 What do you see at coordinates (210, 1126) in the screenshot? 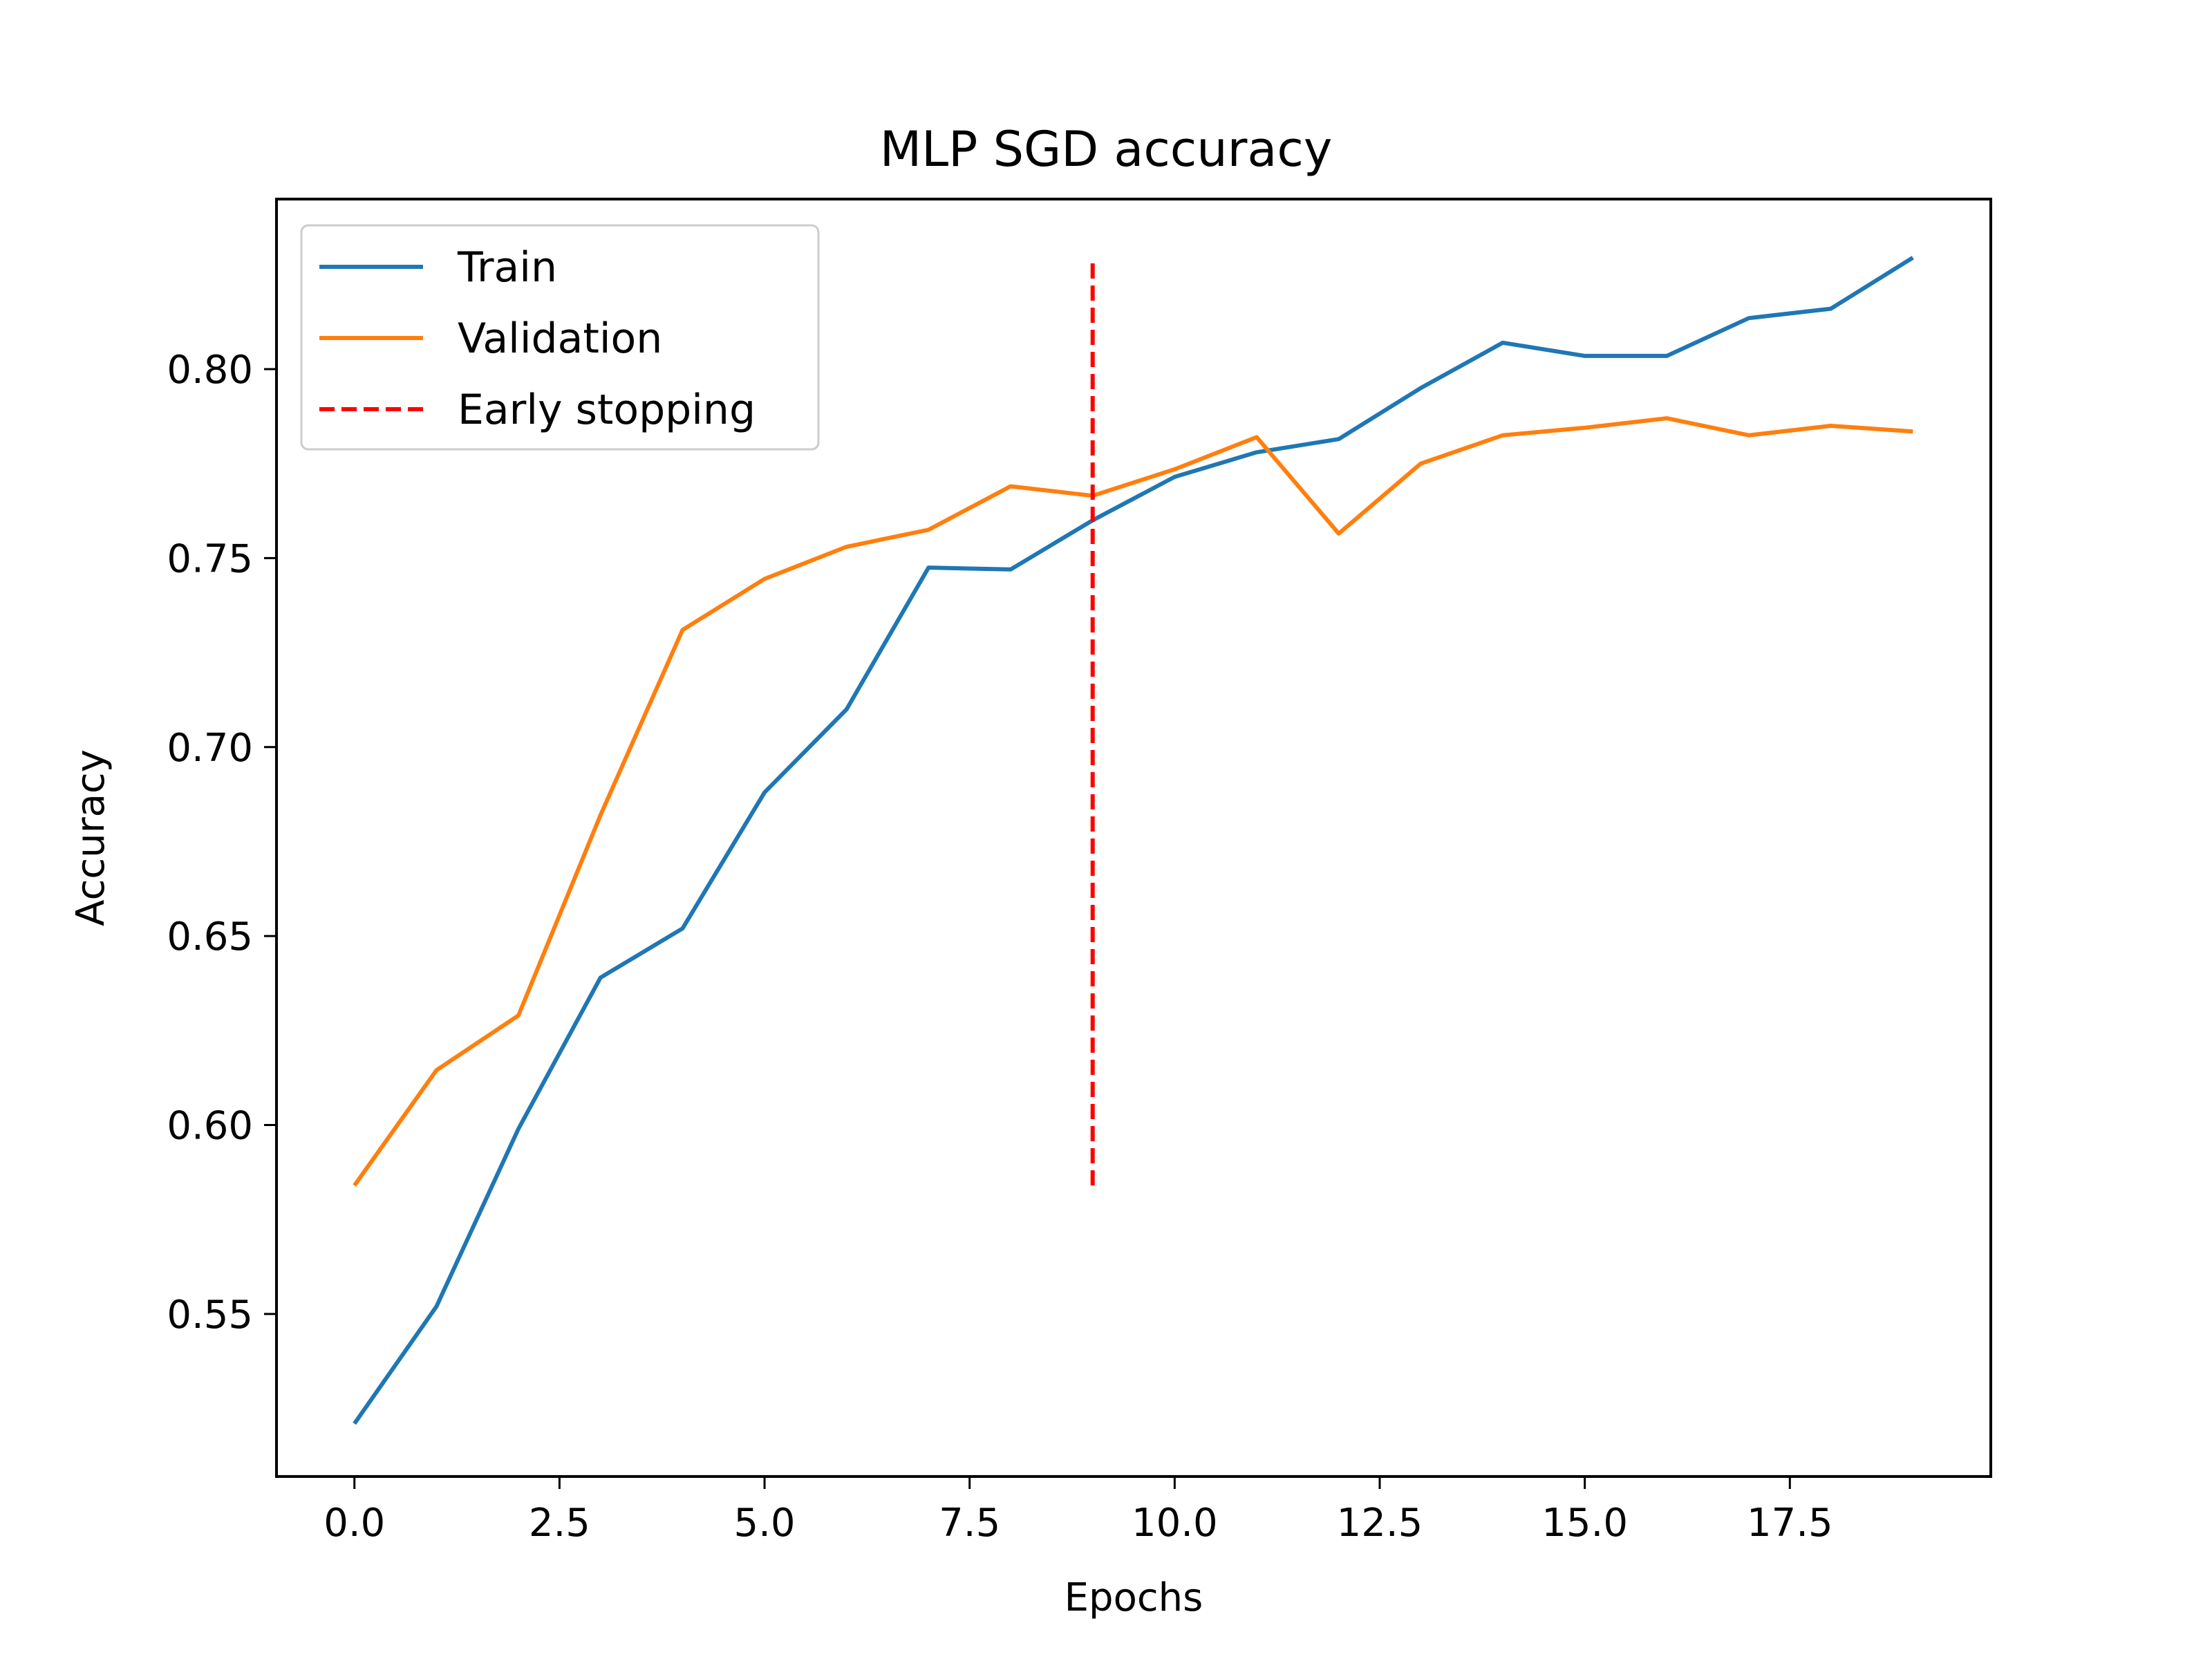
I see `y-tick-label: 0.60` at bounding box center [210, 1126].